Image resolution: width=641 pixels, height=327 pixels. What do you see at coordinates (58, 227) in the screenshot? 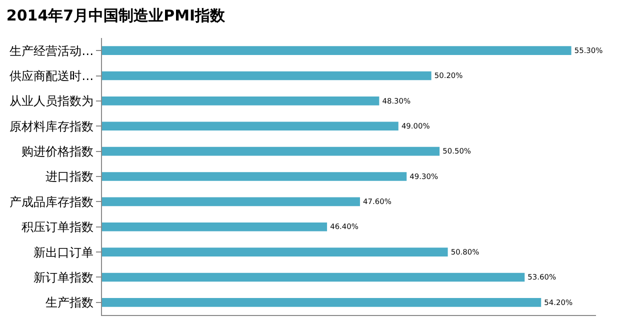
I see `y-tick-label: 积压订单指数` at bounding box center [58, 227].